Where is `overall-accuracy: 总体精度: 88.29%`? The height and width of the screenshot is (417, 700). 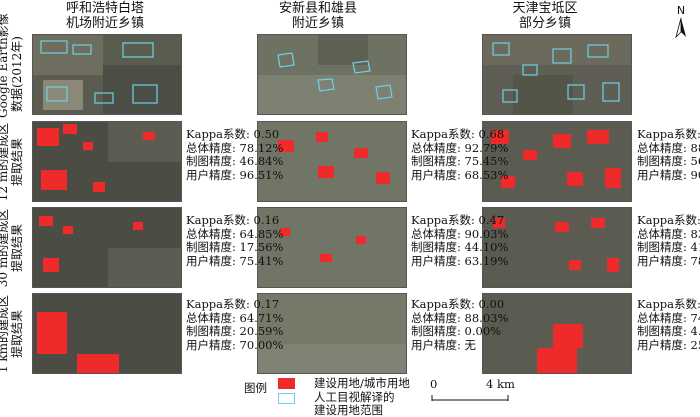 overall-accuracy: 总体精度: 88.29% is located at coordinates (668, 147).